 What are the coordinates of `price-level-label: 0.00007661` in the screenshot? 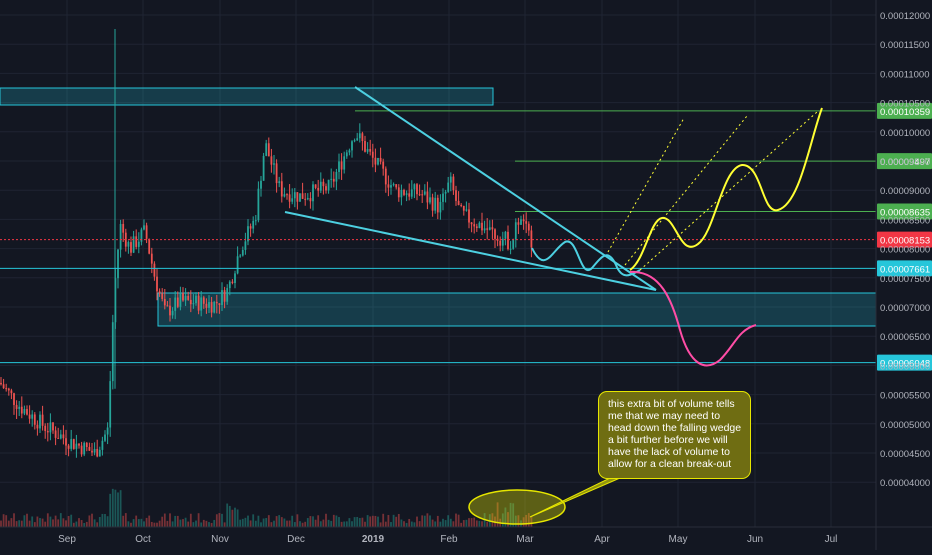 It's located at (905, 269).